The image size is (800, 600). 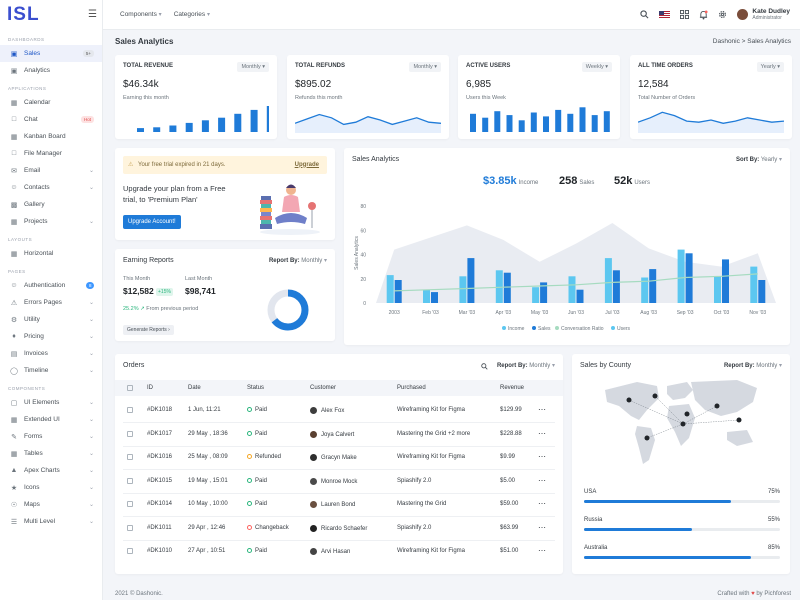 What do you see at coordinates (376, 159) in the screenshot?
I see `sales-analytics-title: Sales Analytics` at bounding box center [376, 159].